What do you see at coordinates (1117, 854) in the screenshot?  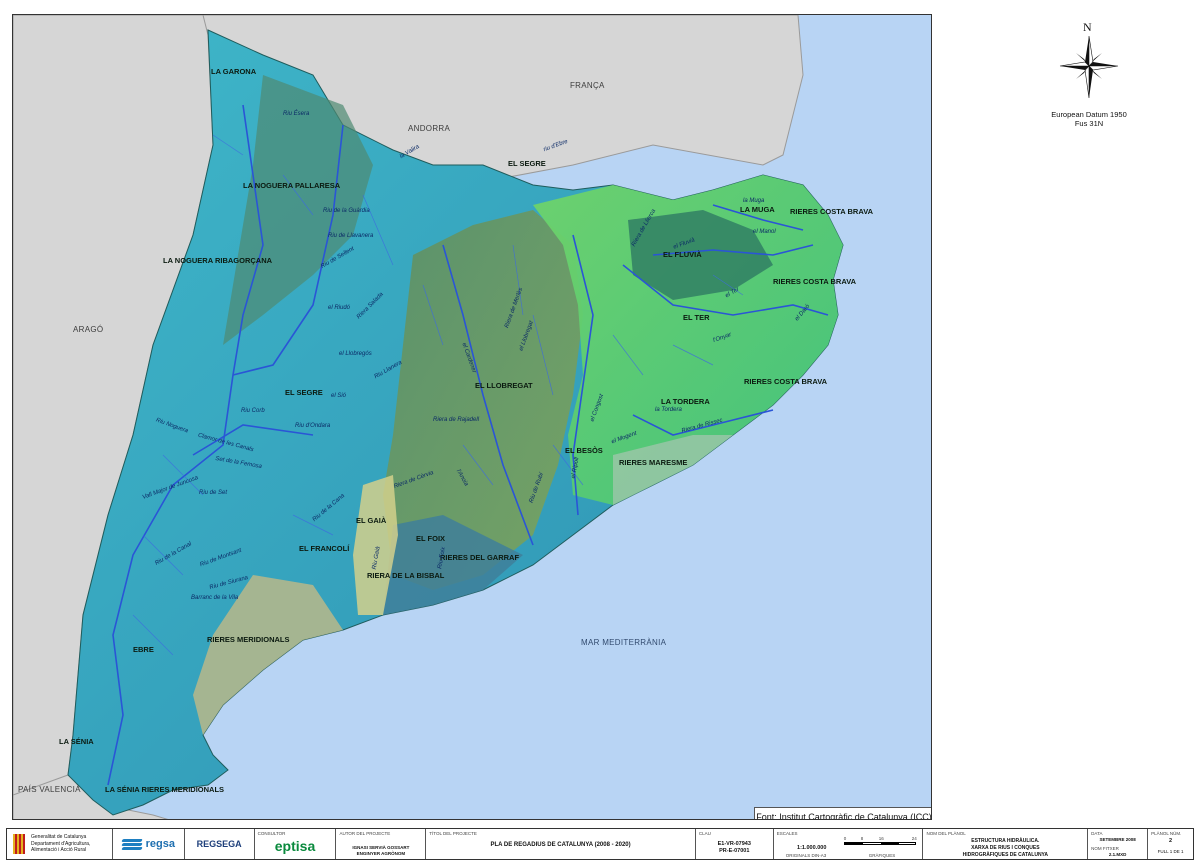 I see `fitxer-value: 2.1.MXD` at bounding box center [1117, 854].